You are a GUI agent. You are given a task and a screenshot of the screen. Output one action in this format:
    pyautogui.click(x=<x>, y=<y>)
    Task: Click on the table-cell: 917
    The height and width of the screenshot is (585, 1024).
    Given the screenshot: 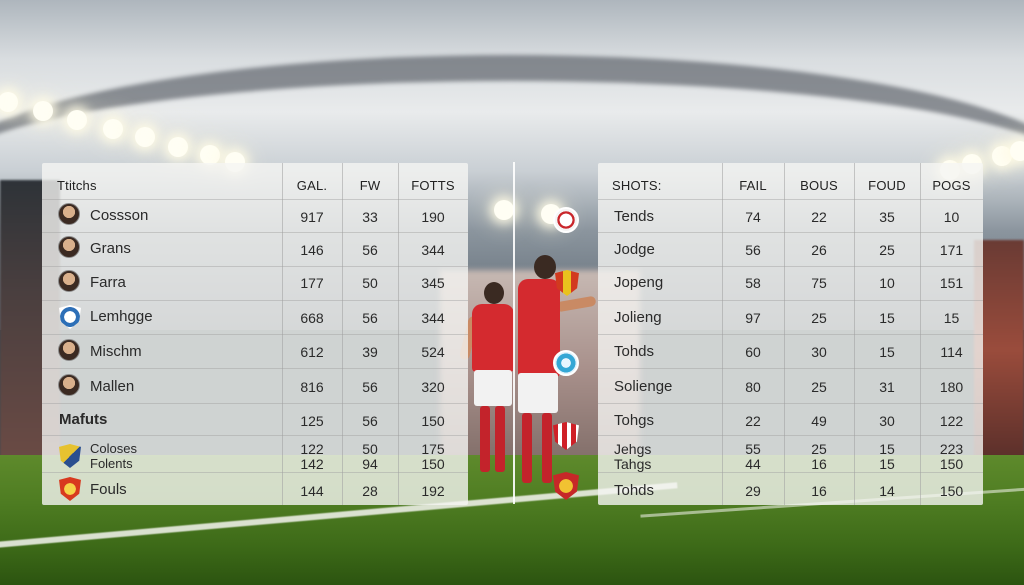 What is the action you would take?
    pyautogui.click(x=312, y=217)
    